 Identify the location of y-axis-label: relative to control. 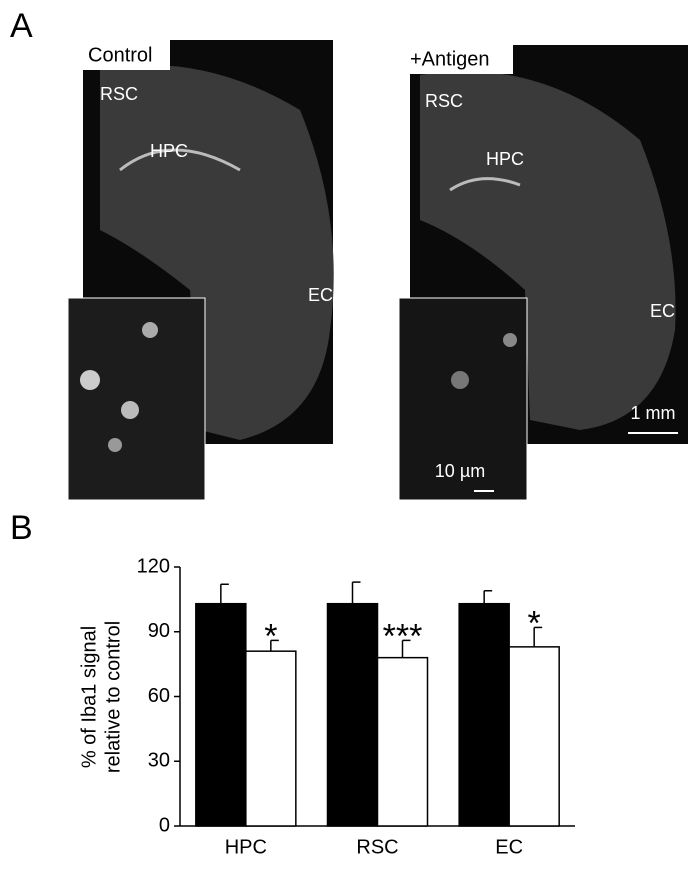
(113, 697).